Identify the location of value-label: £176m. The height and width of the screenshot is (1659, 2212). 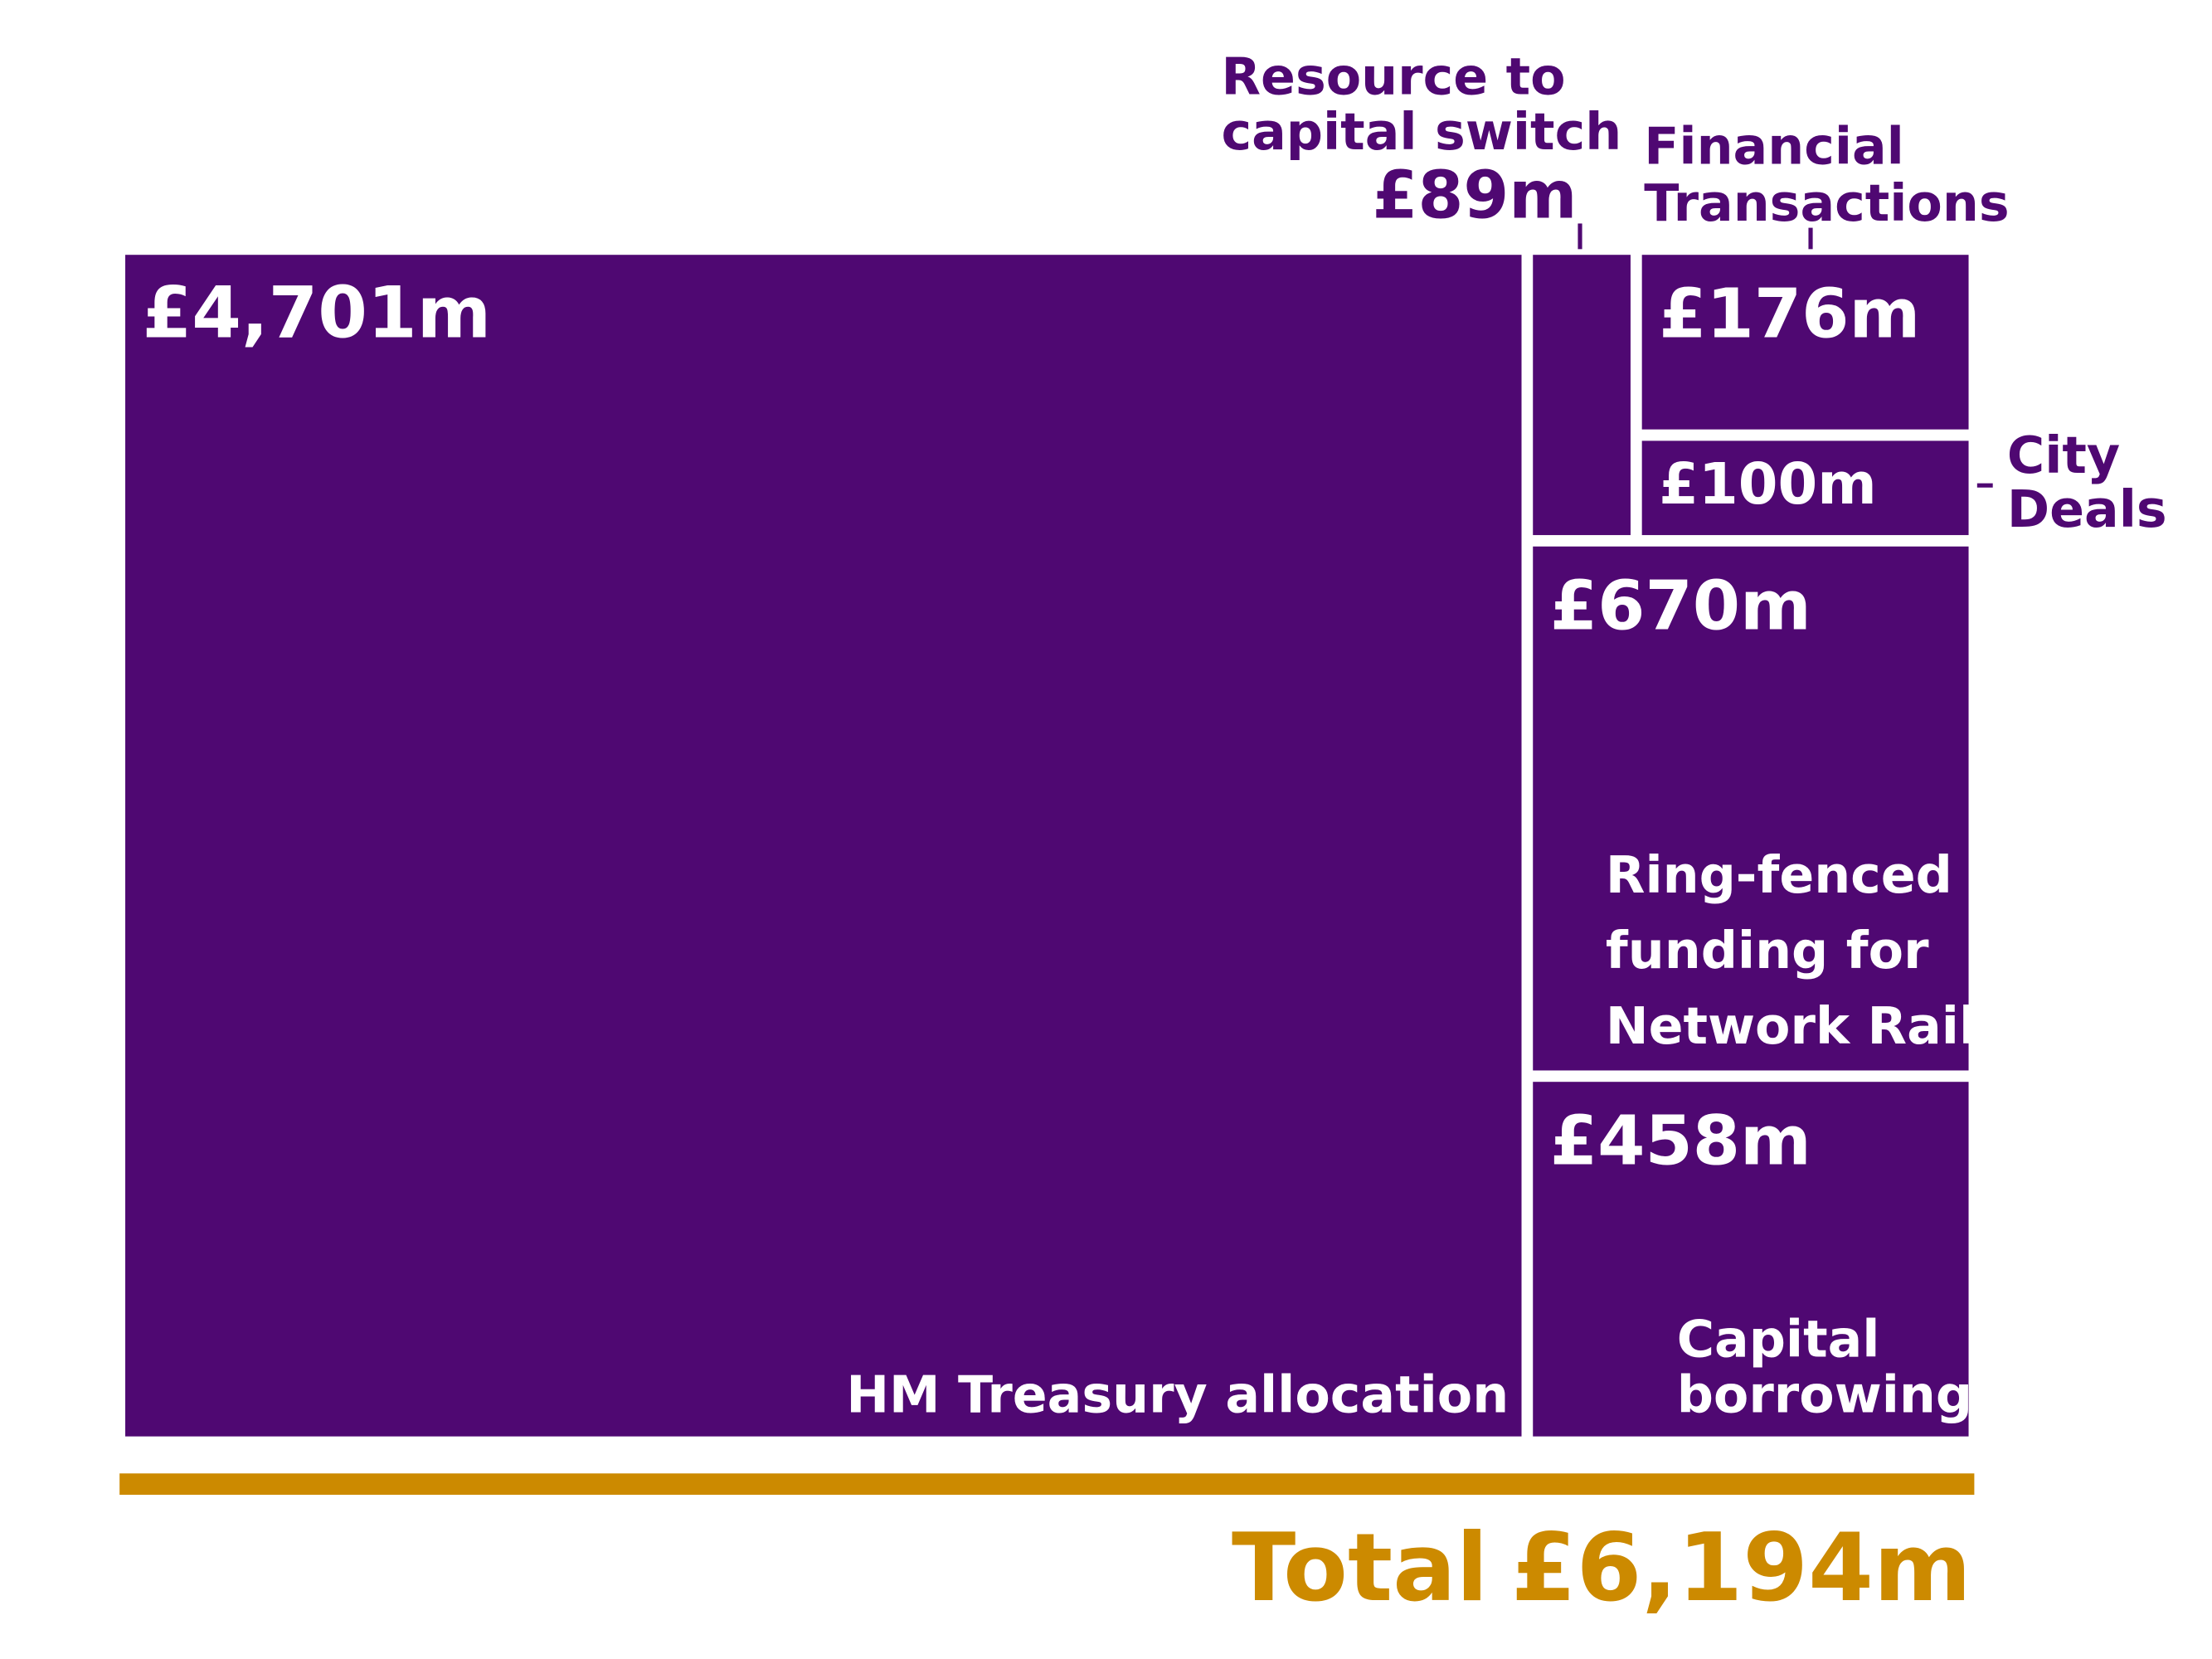
(1790, 314).